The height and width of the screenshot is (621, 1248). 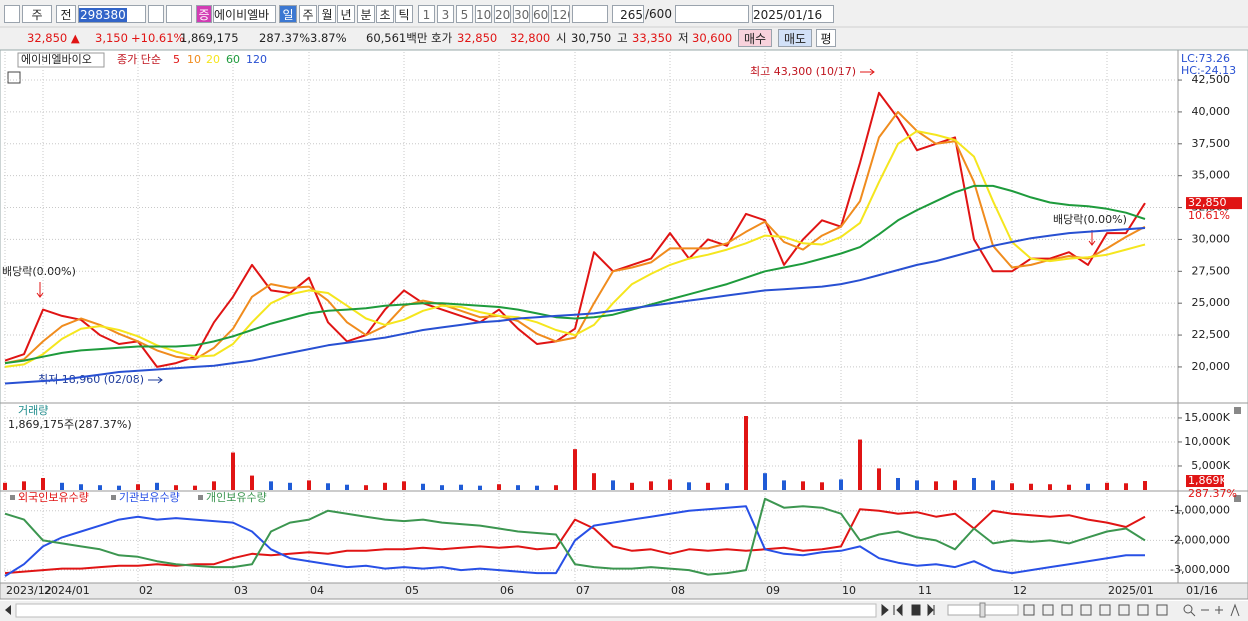 What do you see at coordinates (8, 610) in the screenshot?
I see `scroll-left` at bounding box center [8, 610].